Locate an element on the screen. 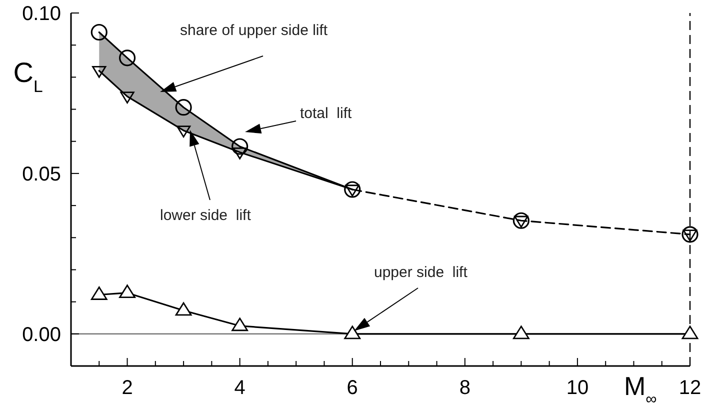 The image size is (704, 409). x-tick-label: 2 is located at coordinates (127, 388).